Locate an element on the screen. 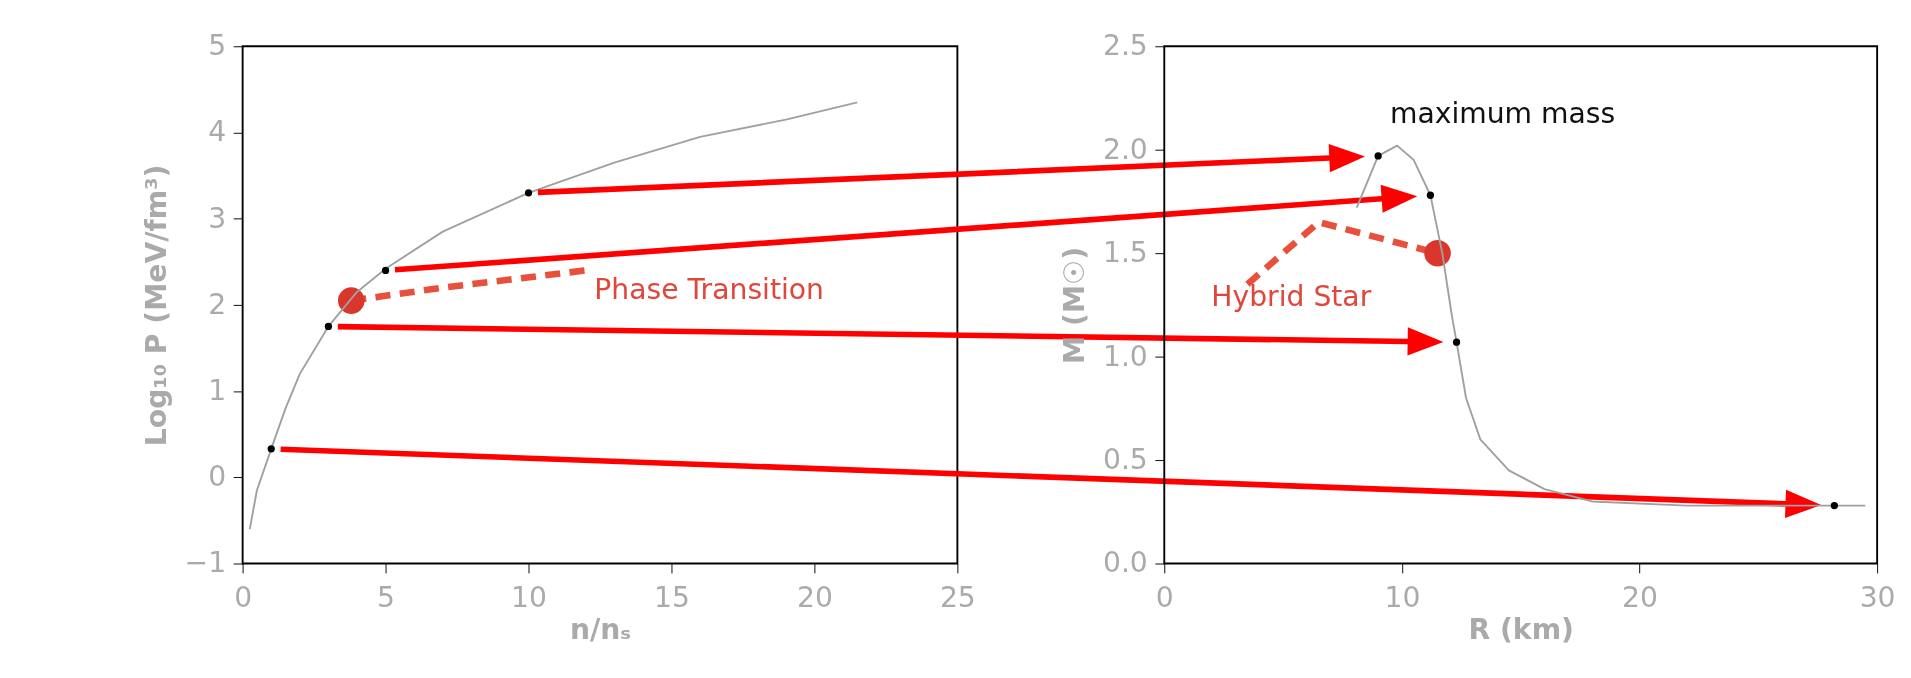 Image resolution: width=1911 pixels, height=678 pixels. y-tick-label: 1 is located at coordinates (217, 391).